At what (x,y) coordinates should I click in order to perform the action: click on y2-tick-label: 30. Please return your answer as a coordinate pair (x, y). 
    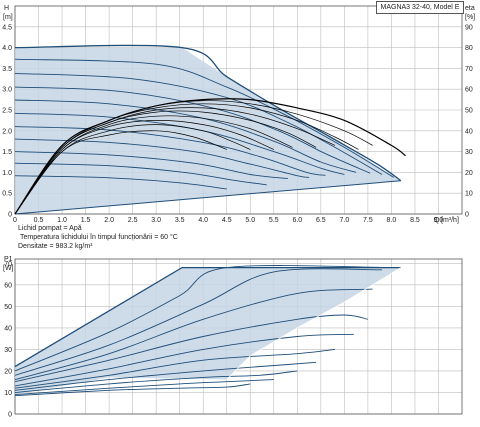
    Looking at the image, I should click on (469, 152).